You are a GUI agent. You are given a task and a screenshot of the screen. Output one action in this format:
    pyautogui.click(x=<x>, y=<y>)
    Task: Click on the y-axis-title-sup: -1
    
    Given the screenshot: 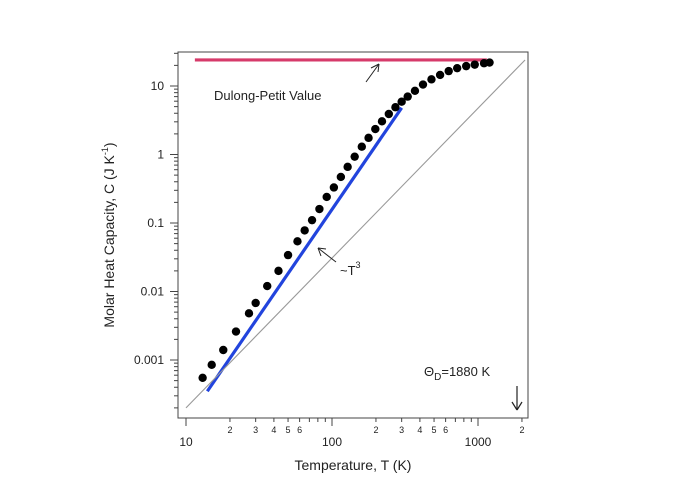 What is the action you would take?
    pyautogui.click(x=105, y=151)
    